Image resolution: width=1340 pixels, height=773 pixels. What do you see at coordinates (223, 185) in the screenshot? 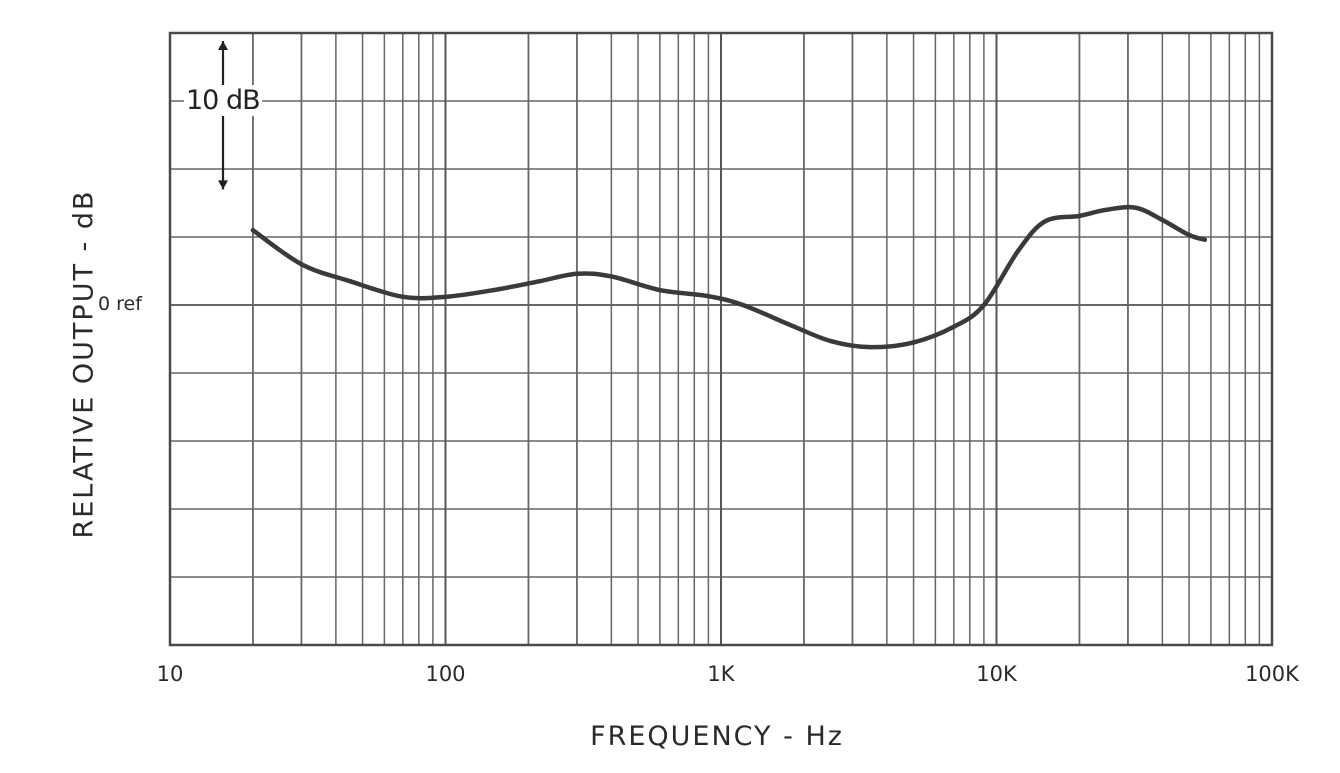
I see `scale-arrow-head-down` at bounding box center [223, 185].